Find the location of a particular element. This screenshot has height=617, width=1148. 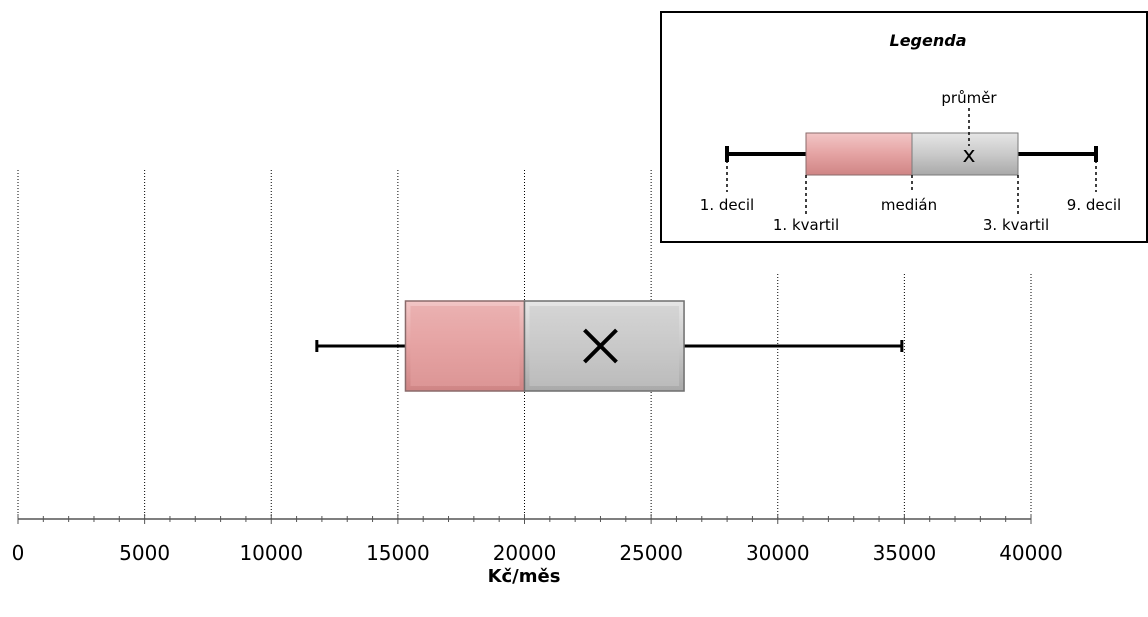

legend-label-median: medián is located at coordinates (909, 205).